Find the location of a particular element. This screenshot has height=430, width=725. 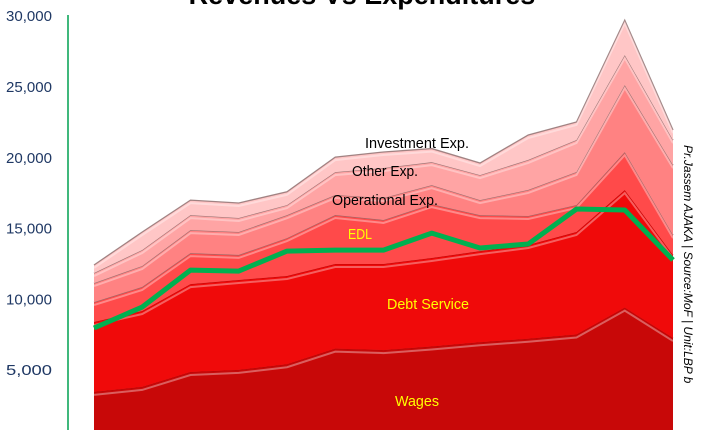

series-label: Other Exp. is located at coordinates (385, 171).